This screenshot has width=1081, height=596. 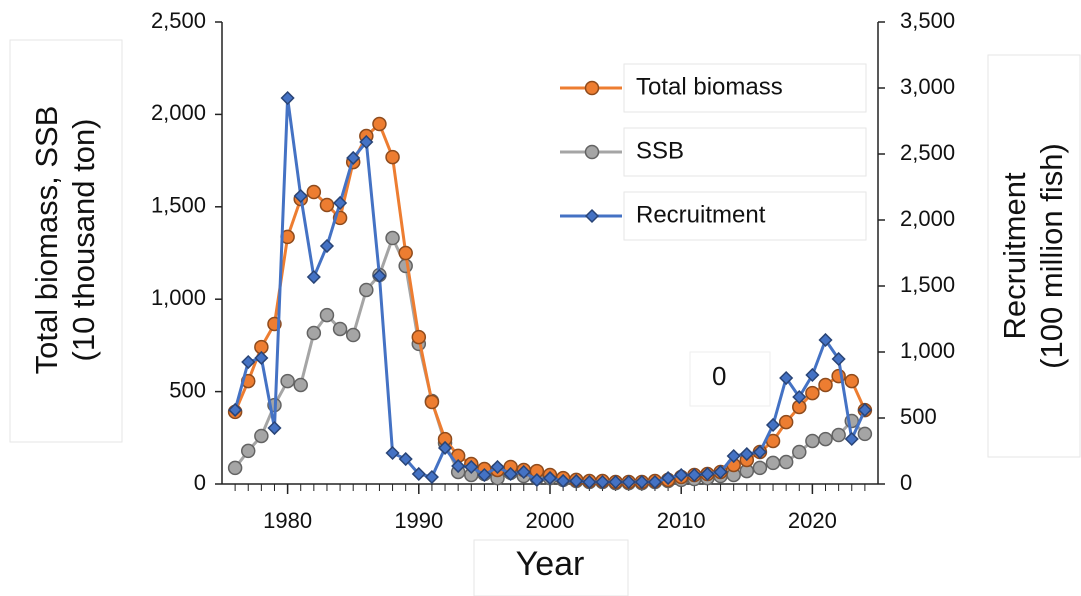 What do you see at coordinates (681, 520) in the screenshot?
I see `x-tick-label: 2010` at bounding box center [681, 520].